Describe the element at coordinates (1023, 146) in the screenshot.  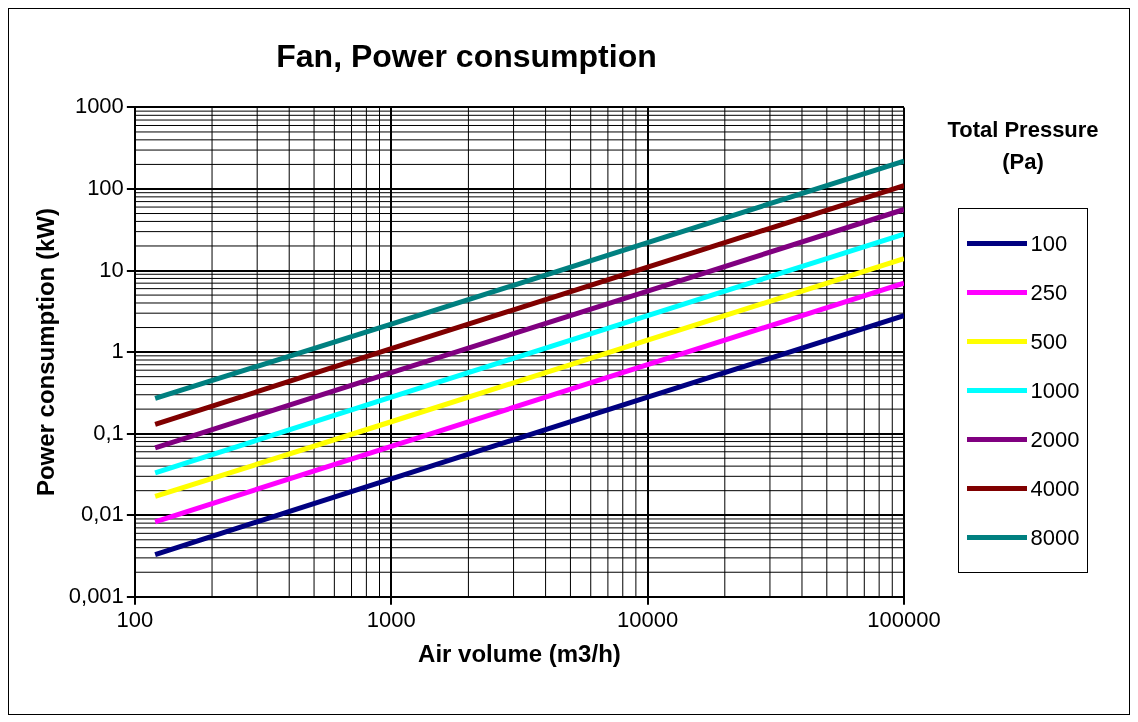
I see `legend-title: Total Pressure (Pa)` at that location.